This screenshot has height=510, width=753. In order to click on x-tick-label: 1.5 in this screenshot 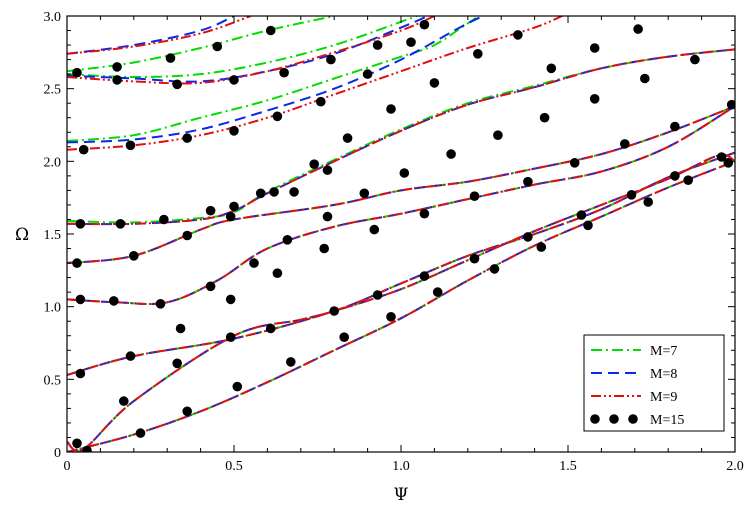, I will do `click(568, 466)`.